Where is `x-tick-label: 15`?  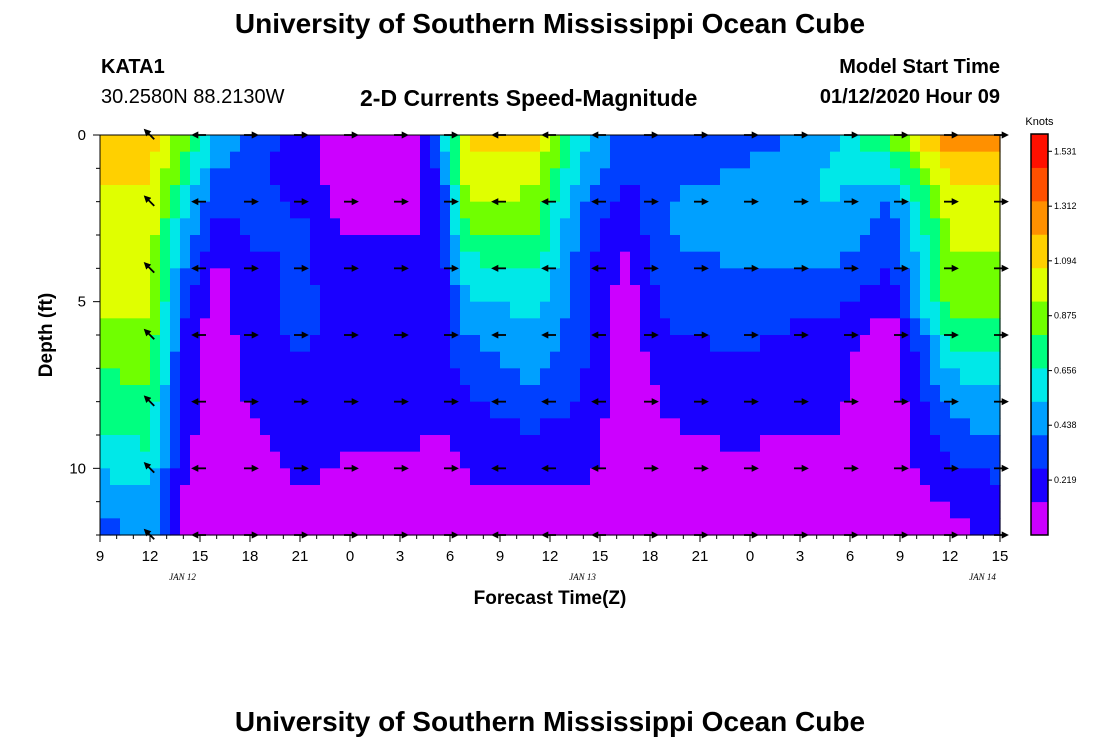 x-tick-label: 15 is located at coordinates (200, 556).